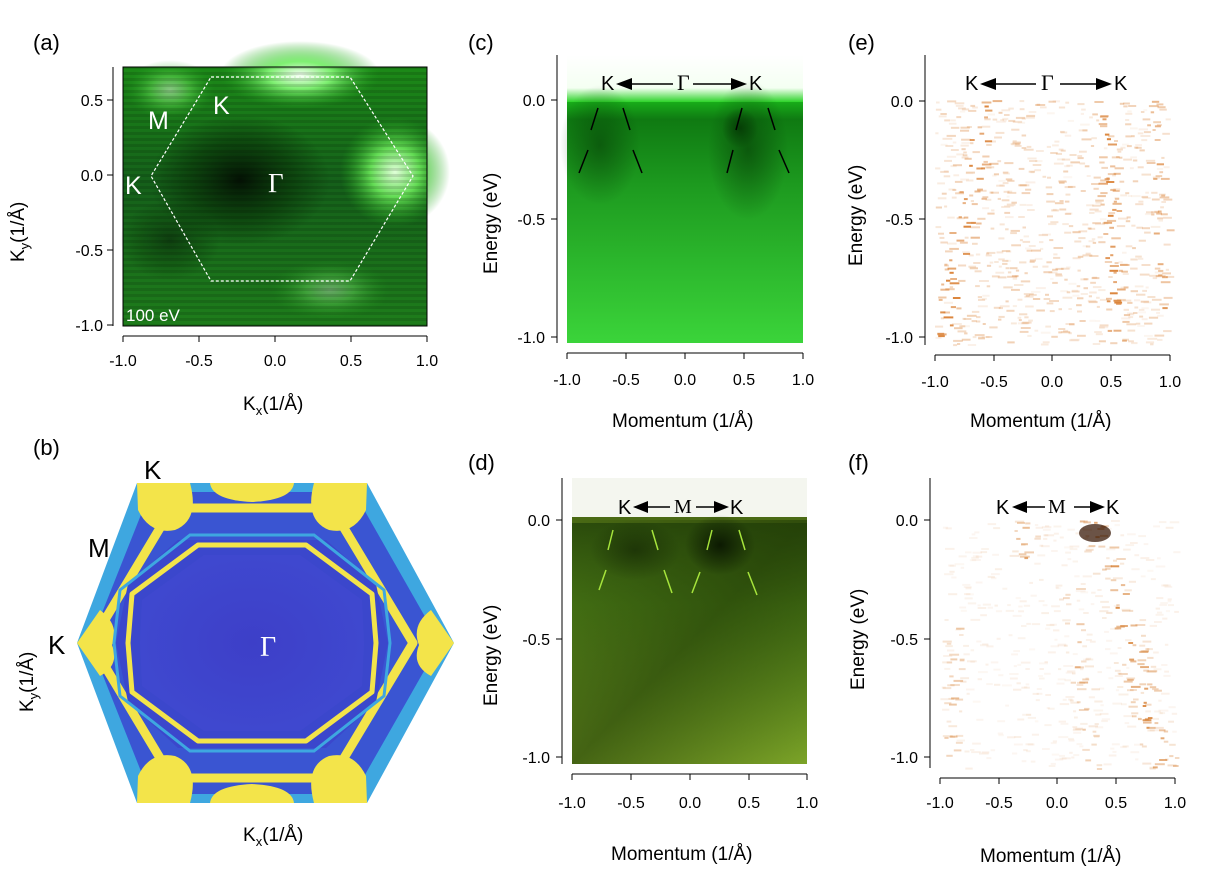 The width and height of the screenshot is (1223, 882). Describe the element at coordinates (681, 854) in the screenshot. I see `panel-d-xlabel: Momentum (1/Å)` at that location.